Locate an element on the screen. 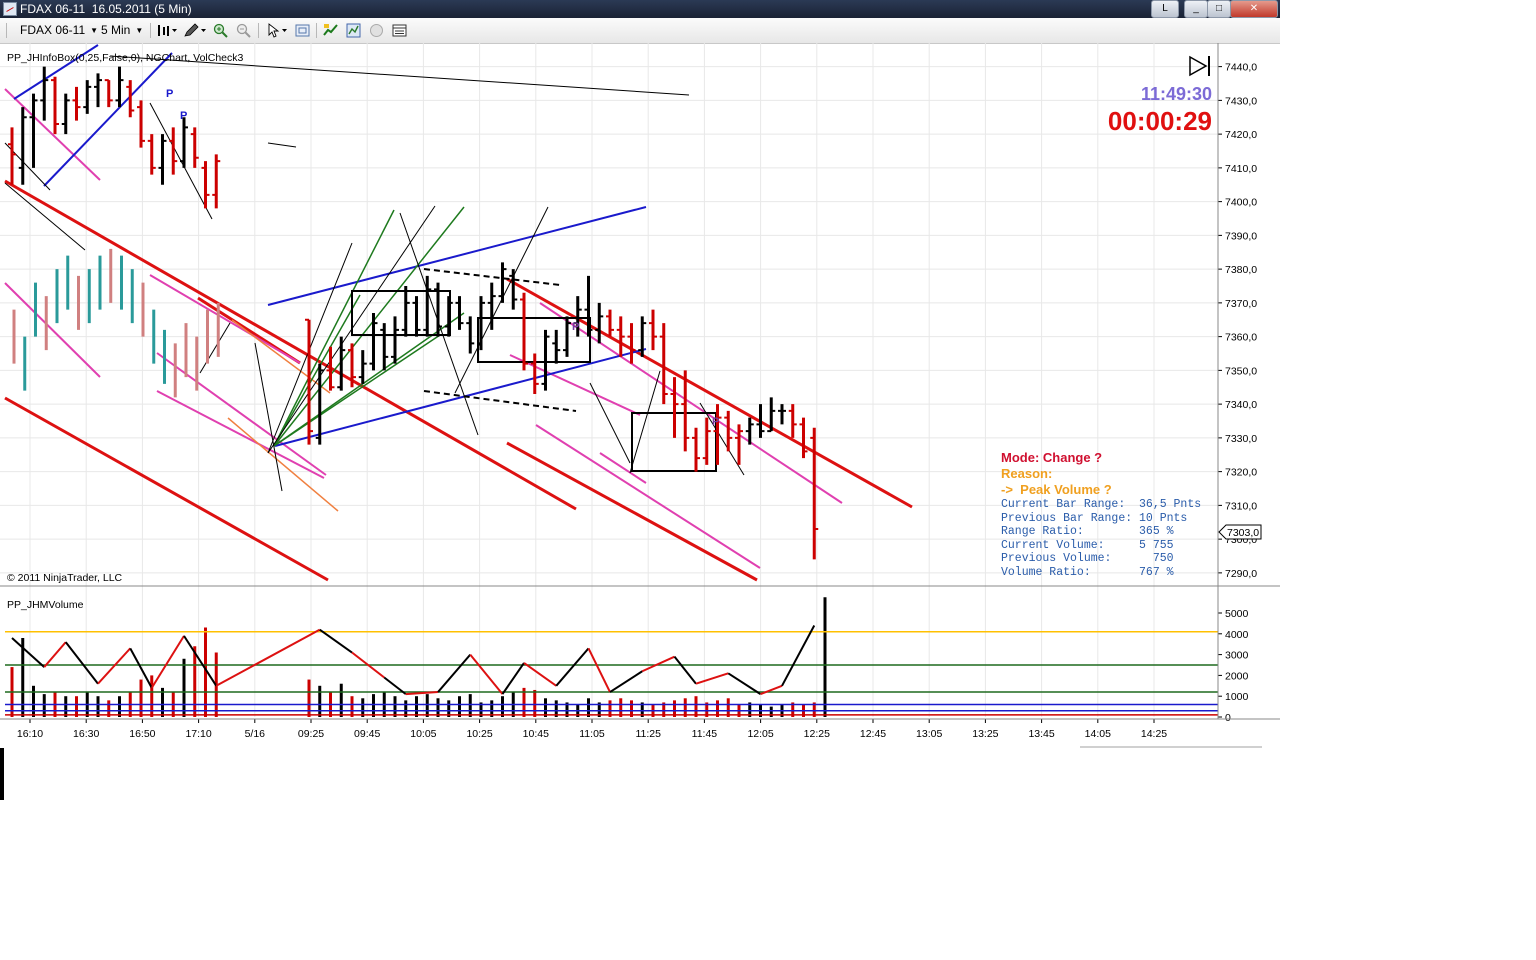 This screenshot has width=1536, height=960. link-button: L is located at coordinates (1165, 9).